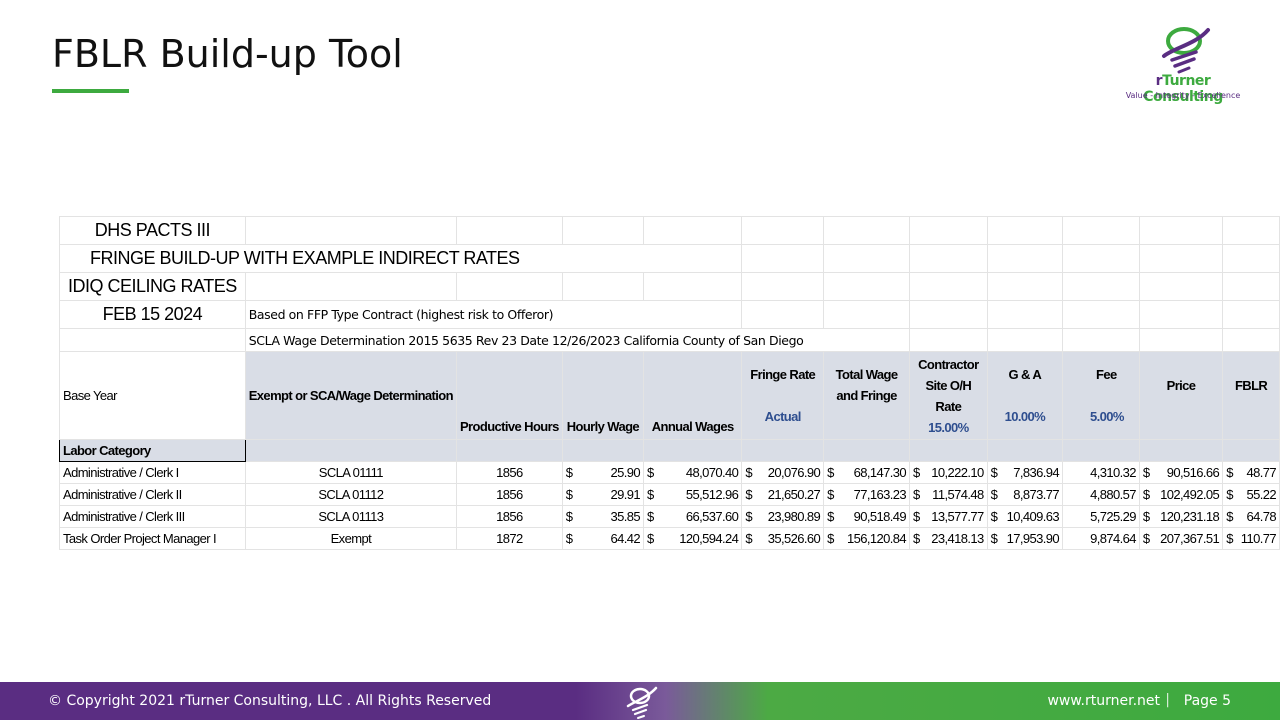 This screenshot has height=720, width=1280. I want to click on cell-price: $102,492.05, so click(1181, 494).